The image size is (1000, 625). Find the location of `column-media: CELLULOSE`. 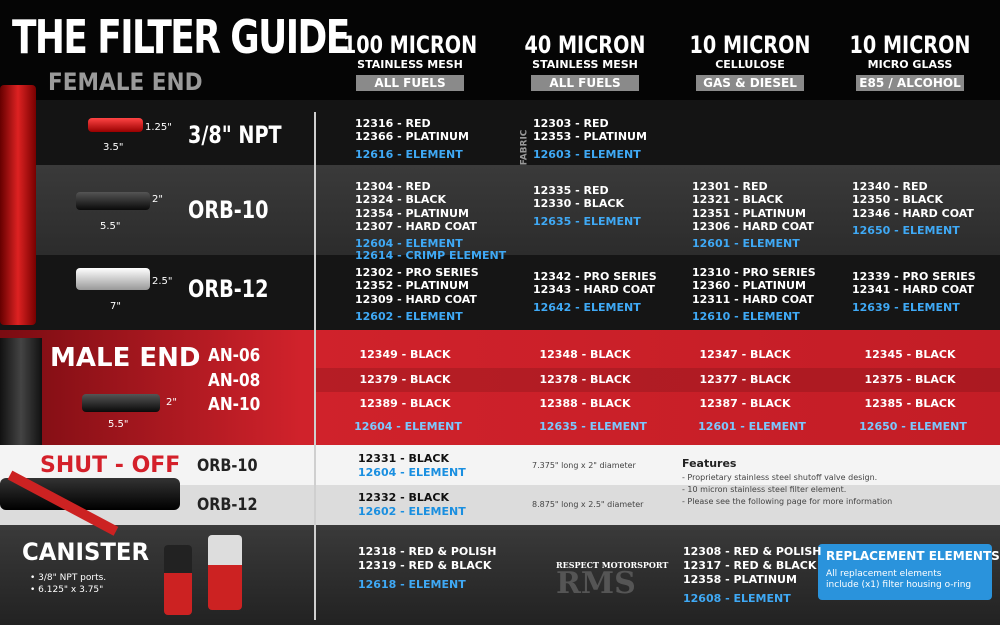

column-media: CELLULOSE is located at coordinates (750, 64).